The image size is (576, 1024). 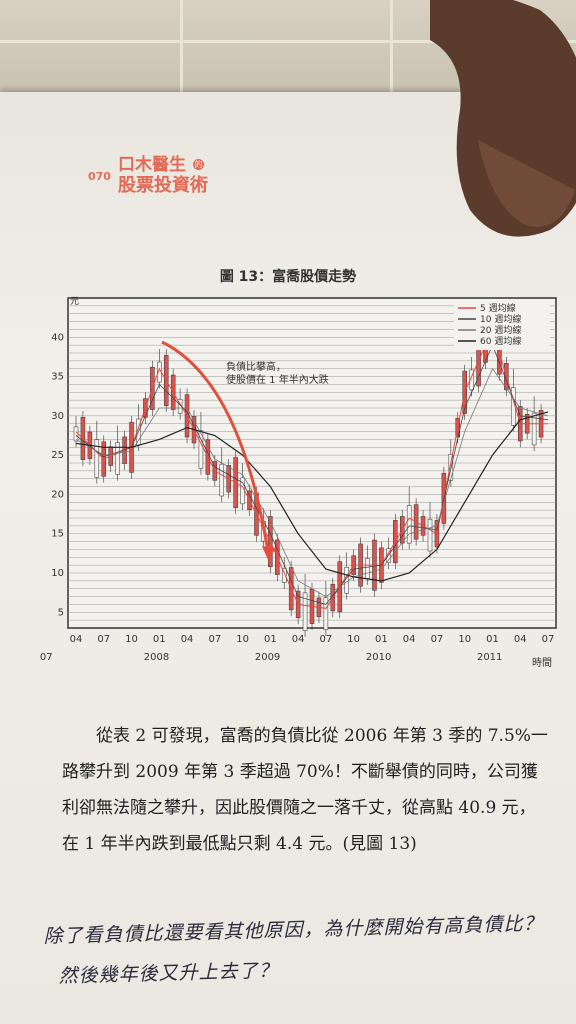 What do you see at coordinates (99, 176) in the screenshot?
I see `page-number: 070` at bounding box center [99, 176].